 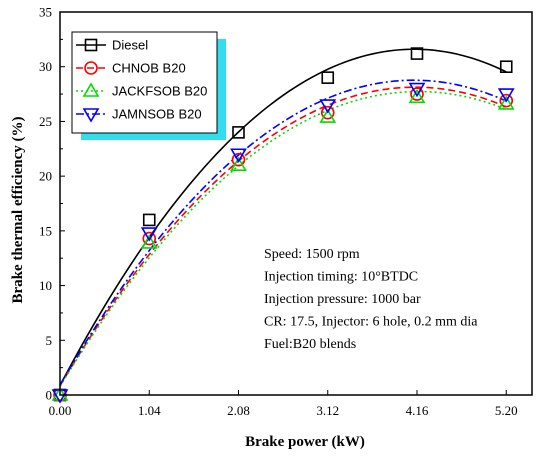 What do you see at coordinates (130, 45) in the screenshot?
I see `legend-label: Diesel` at bounding box center [130, 45].